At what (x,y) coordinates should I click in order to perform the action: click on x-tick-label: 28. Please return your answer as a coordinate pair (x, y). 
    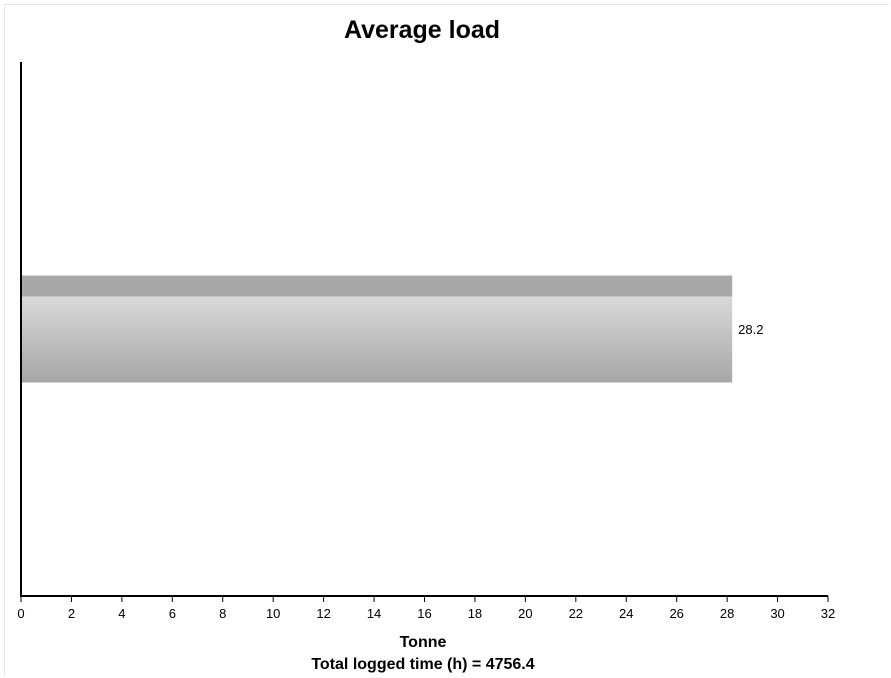
    Looking at the image, I should click on (727, 613).